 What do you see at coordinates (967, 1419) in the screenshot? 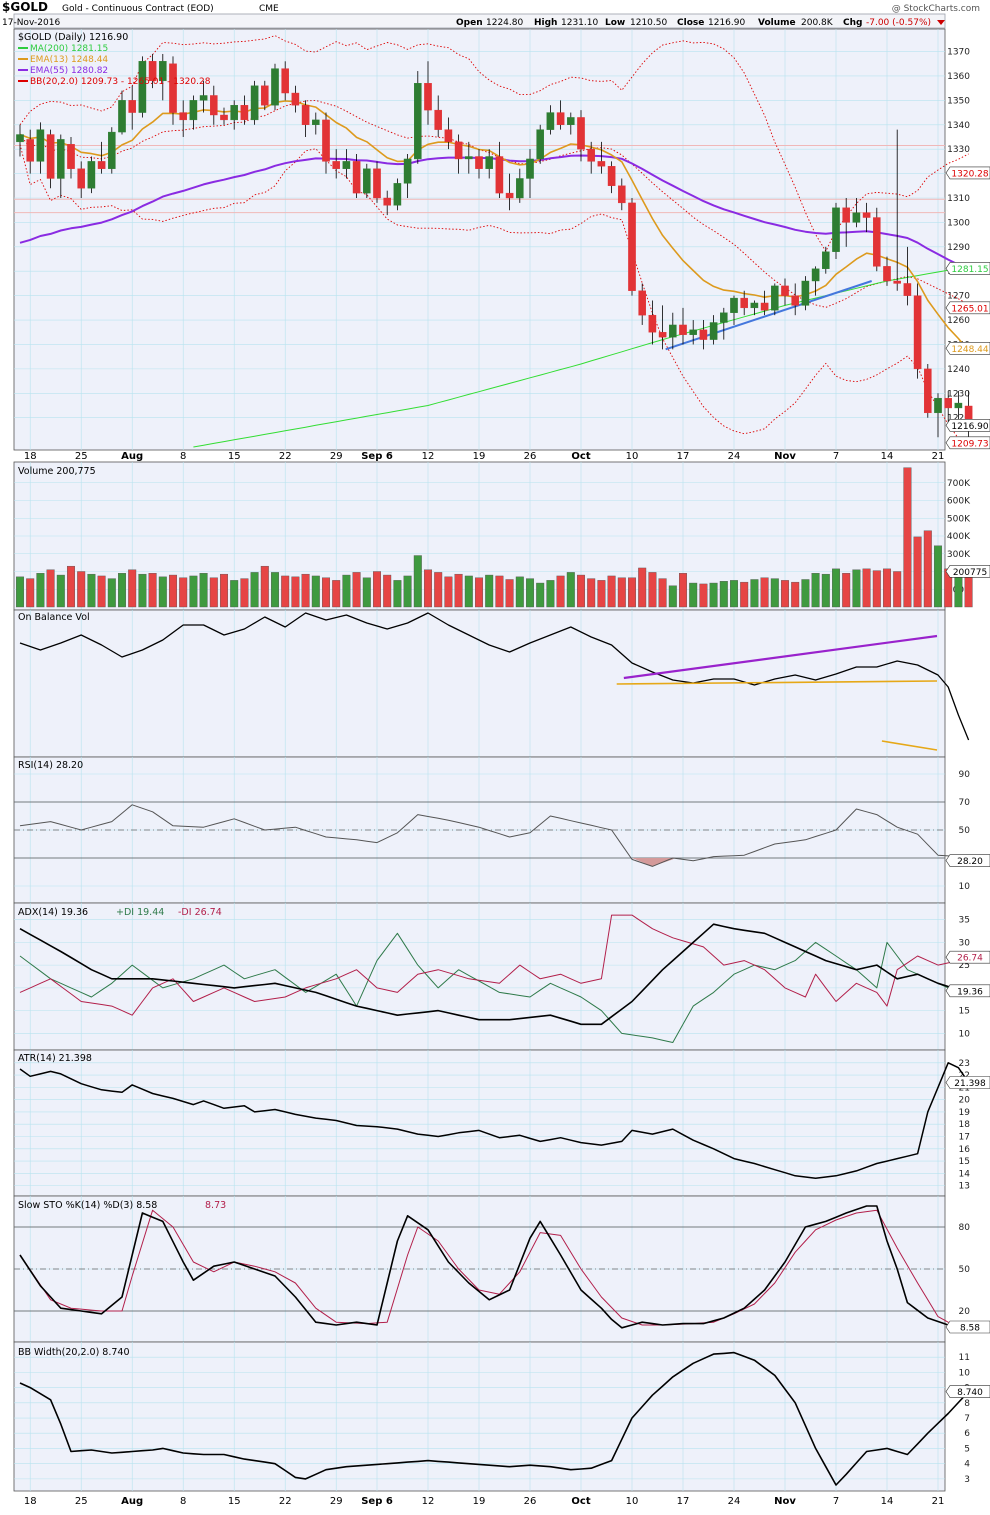
I see `y-tick-label: 7` at bounding box center [967, 1419].